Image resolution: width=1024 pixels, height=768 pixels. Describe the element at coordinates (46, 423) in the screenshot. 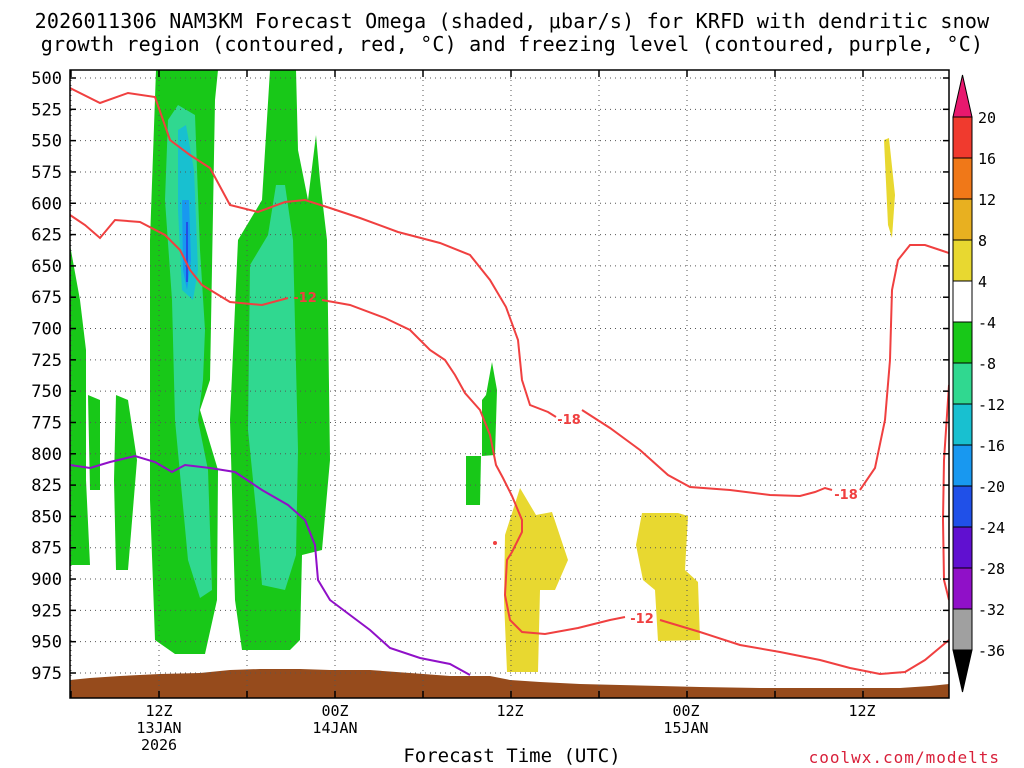

I see `y-tick-label: 775` at that location.